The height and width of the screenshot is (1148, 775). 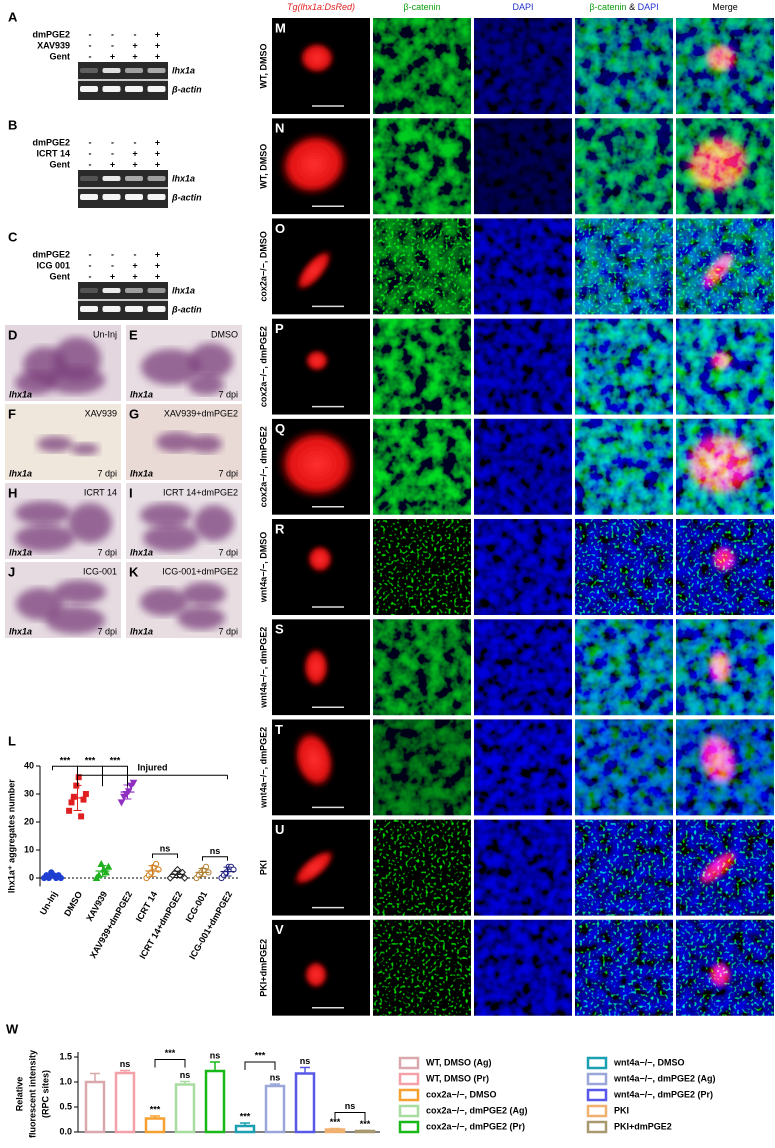 I want to click on gel, so click(x=123, y=189).